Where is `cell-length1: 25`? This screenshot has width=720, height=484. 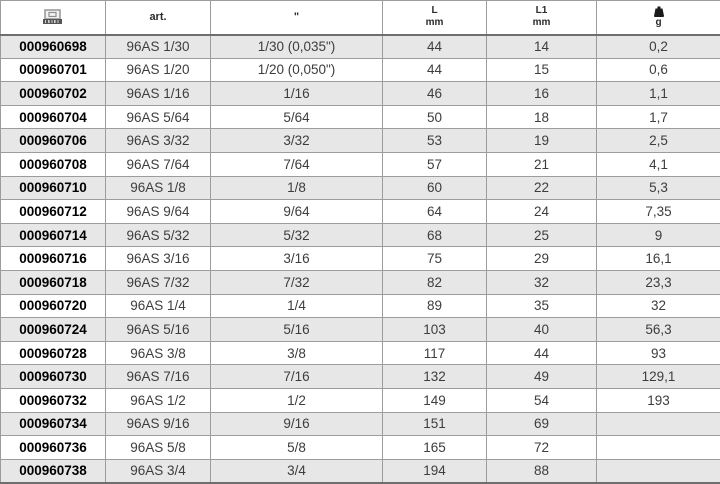 cell-length1: 25 is located at coordinates (541, 235).